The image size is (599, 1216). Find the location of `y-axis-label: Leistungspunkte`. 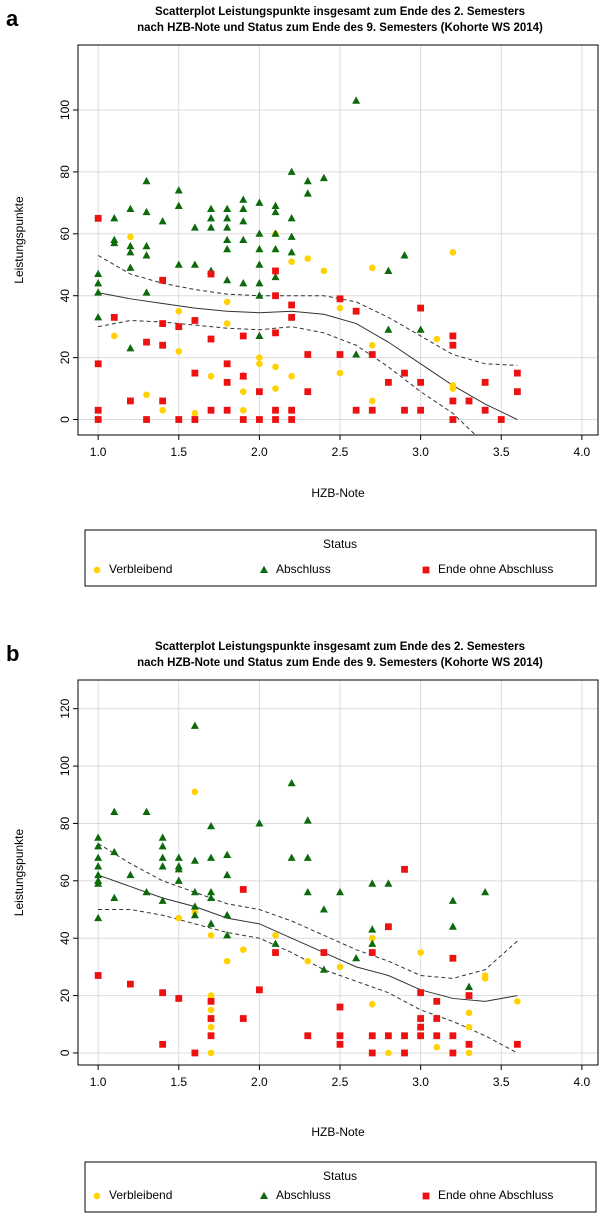

y-axis-label: Leistungspunkte is located at coordinates (19, 240).